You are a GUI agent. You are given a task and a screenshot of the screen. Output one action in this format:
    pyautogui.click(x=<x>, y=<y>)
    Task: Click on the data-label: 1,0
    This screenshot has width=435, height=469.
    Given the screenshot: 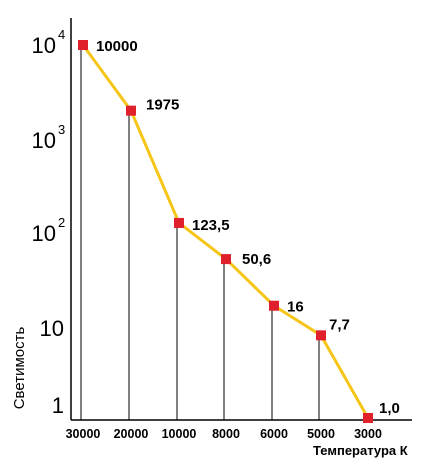 What is the action you would take?
    pyautogui.click(x=389, y=408)
    